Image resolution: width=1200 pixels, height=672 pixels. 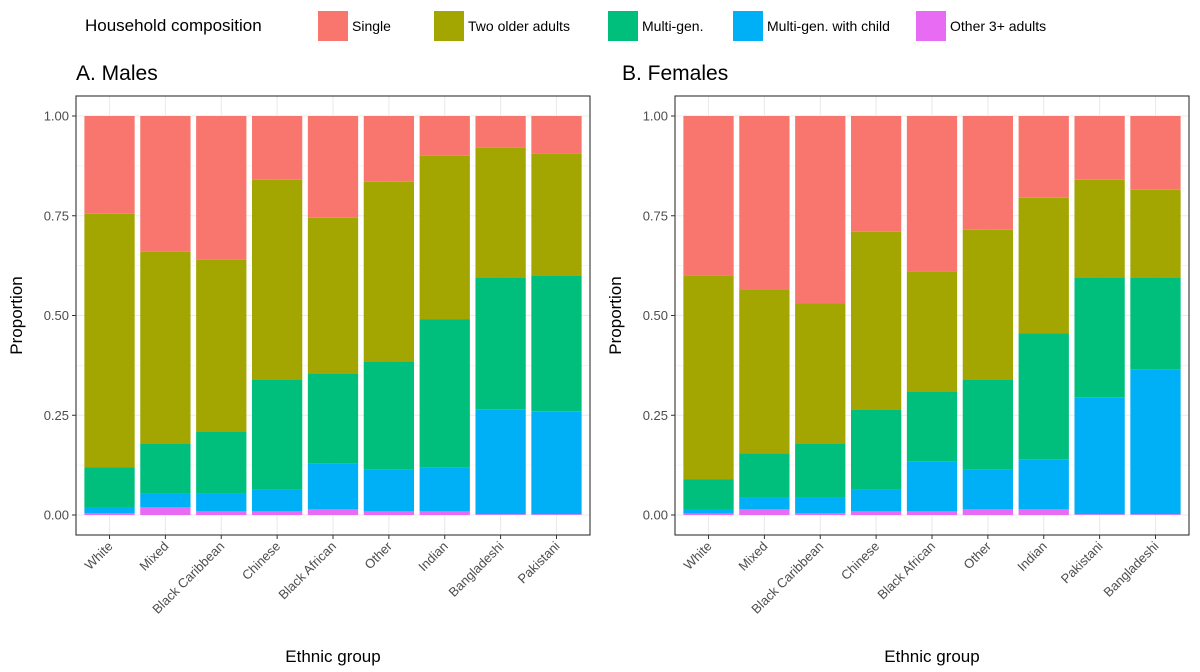 I want to click on legend-item: Multi-gen., so click(x=655, y=26).